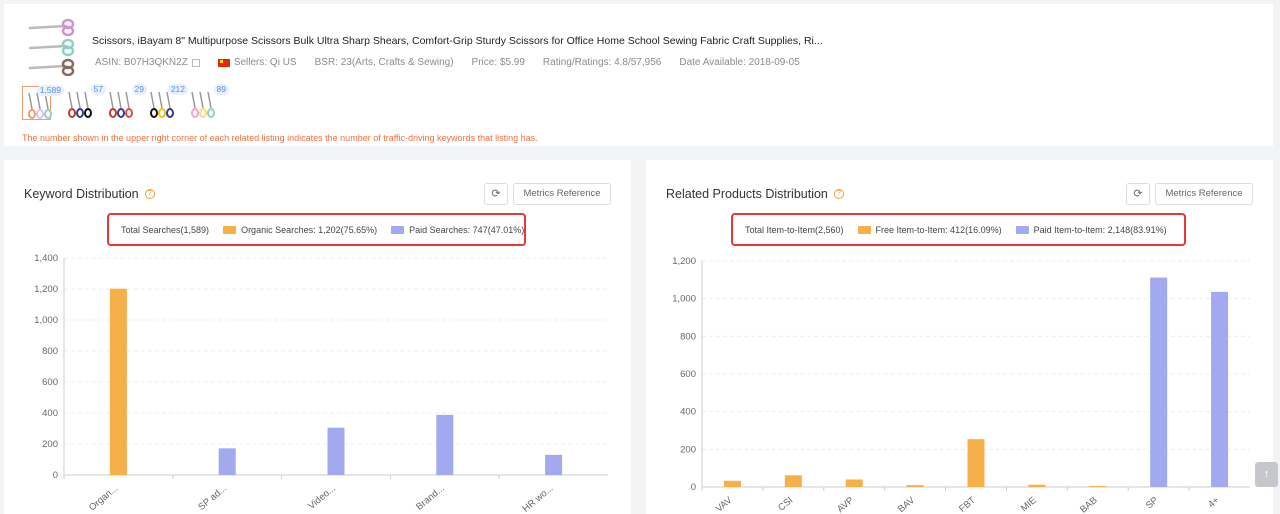  I want to click on related-listing: 89, so click(207, 102).